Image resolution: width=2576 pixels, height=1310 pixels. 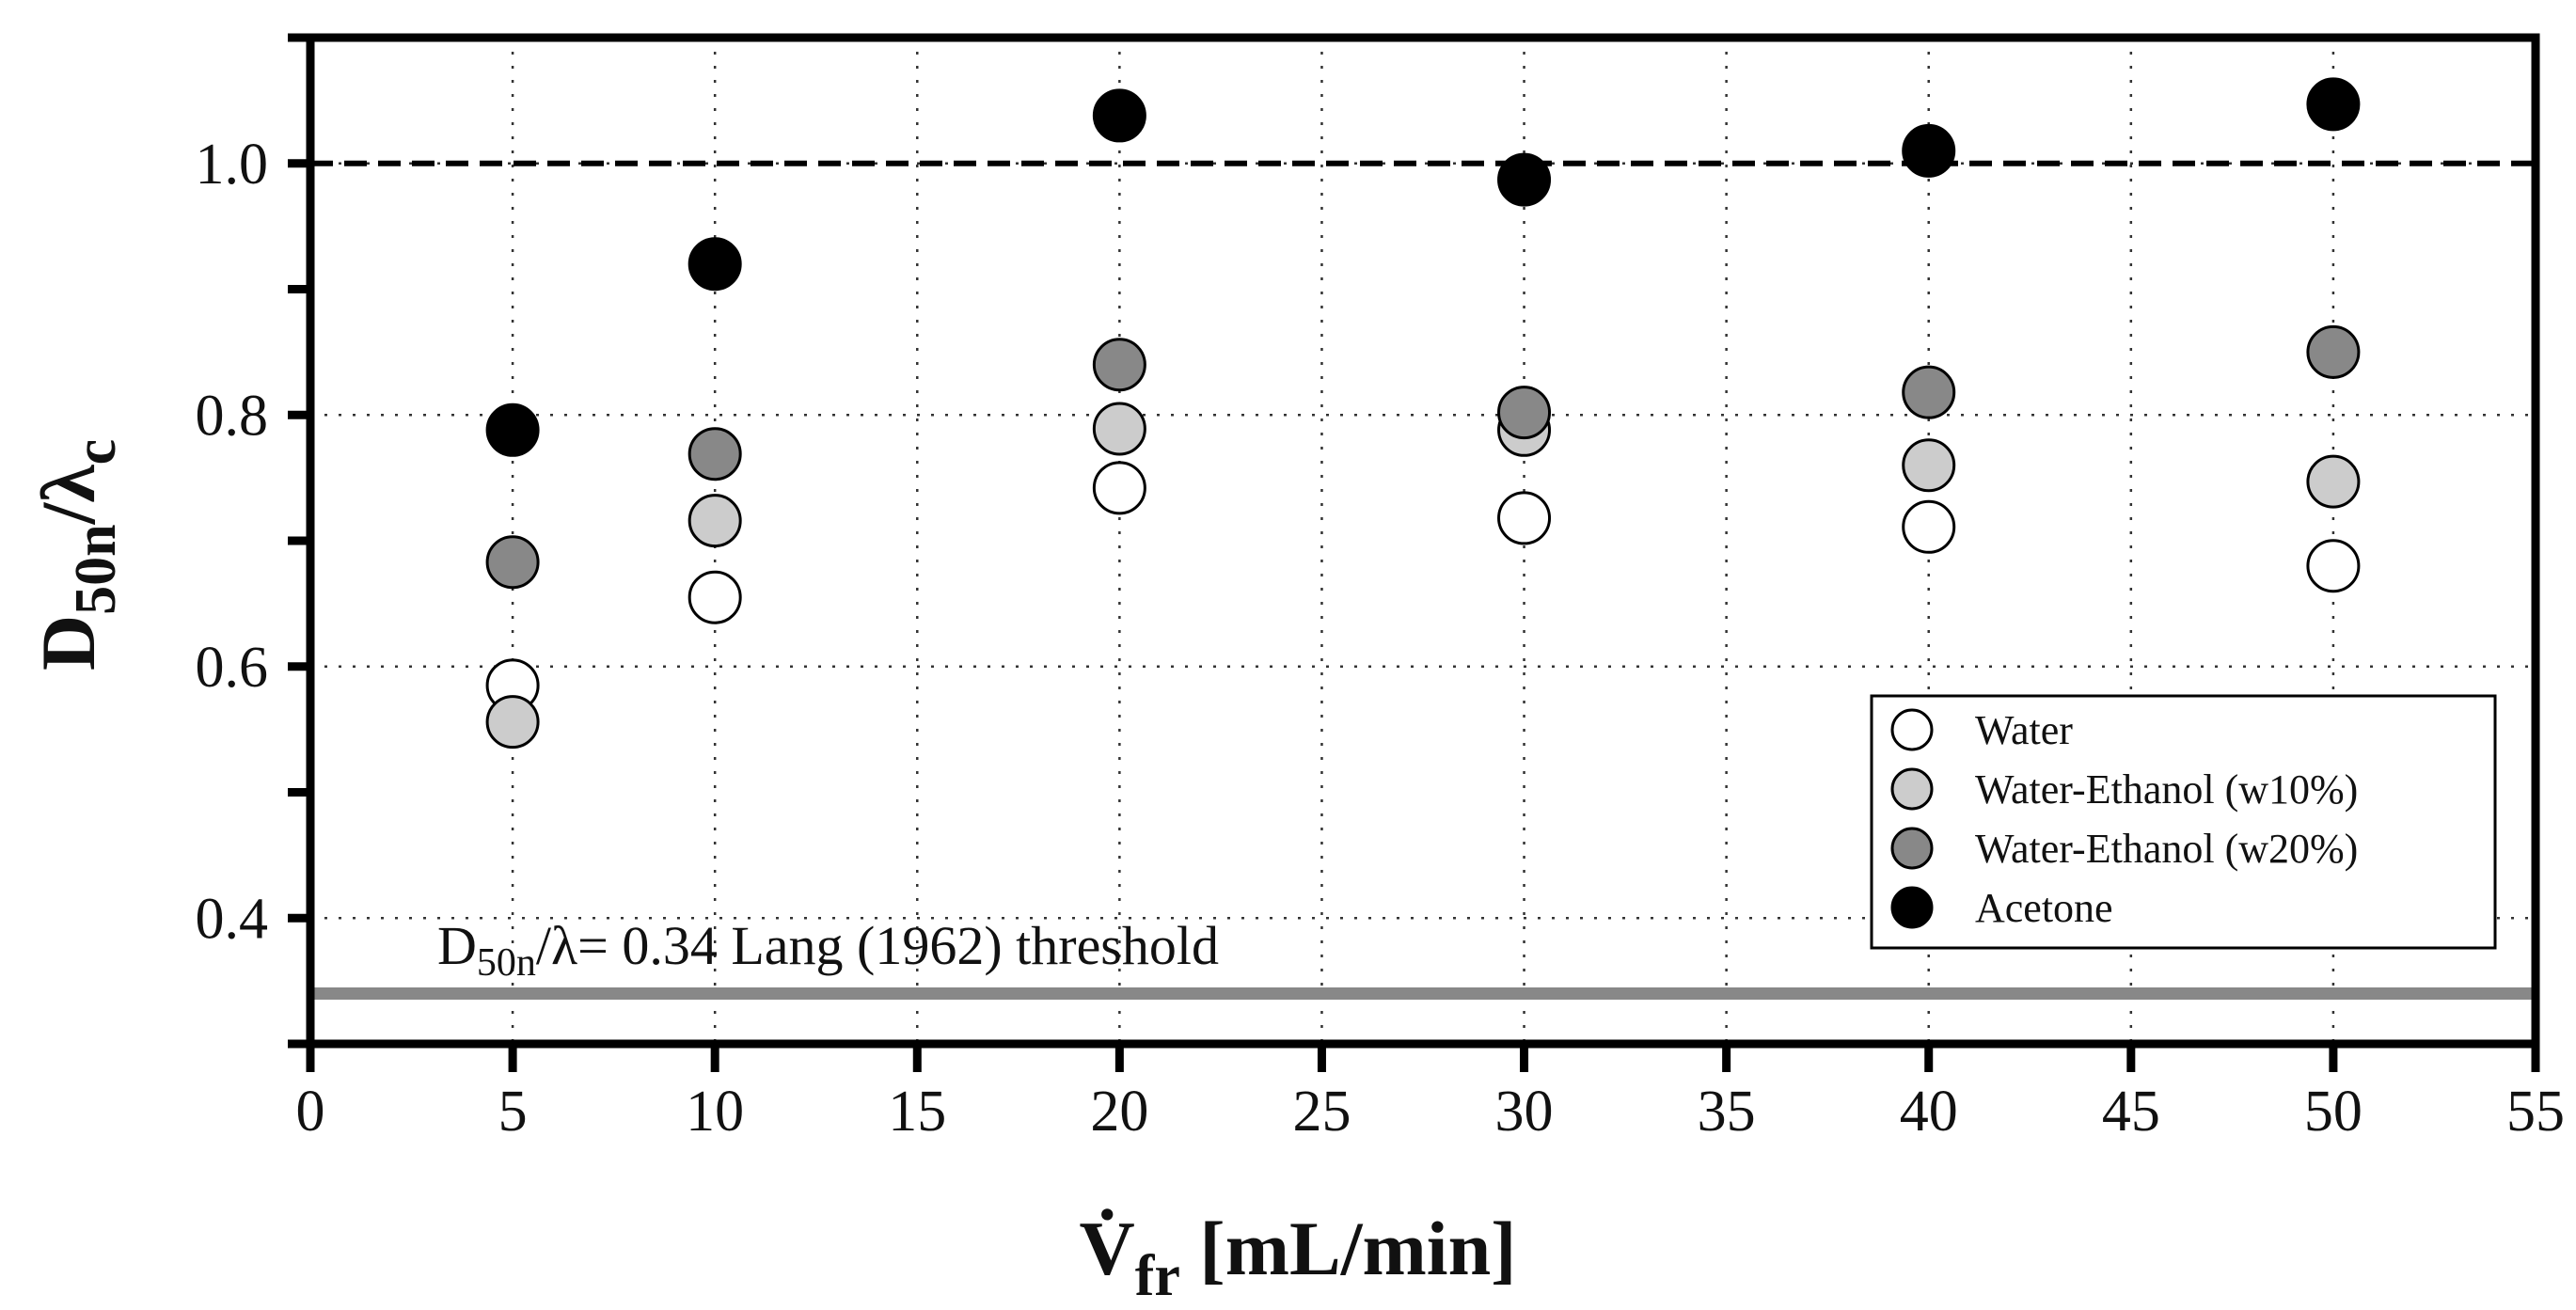 I want to click on x-tick-label: 35, so click(x=1727, y=1112).